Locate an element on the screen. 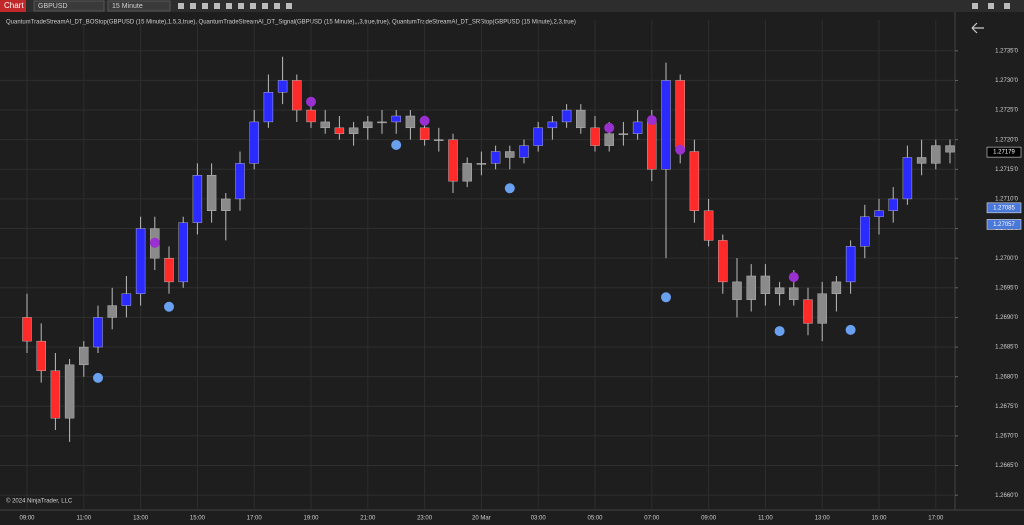 The width and height of the screenshot is (1024, 525). y-tick-label: 1.2710'0 is located at coordinates (1006, 200).